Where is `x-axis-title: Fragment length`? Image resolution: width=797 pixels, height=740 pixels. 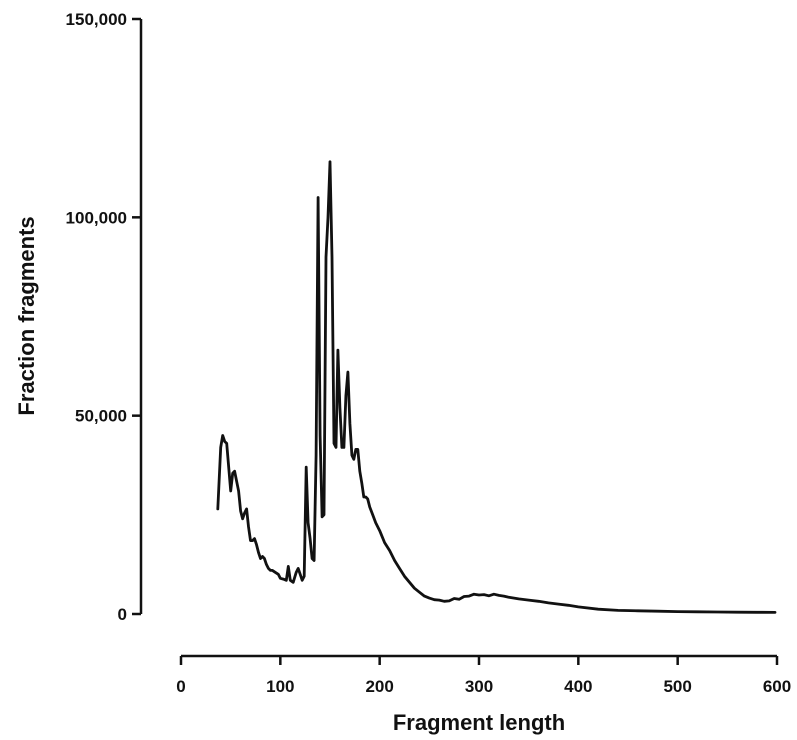 x-axis-title: Fragment length is located at coordinates (479, 722).